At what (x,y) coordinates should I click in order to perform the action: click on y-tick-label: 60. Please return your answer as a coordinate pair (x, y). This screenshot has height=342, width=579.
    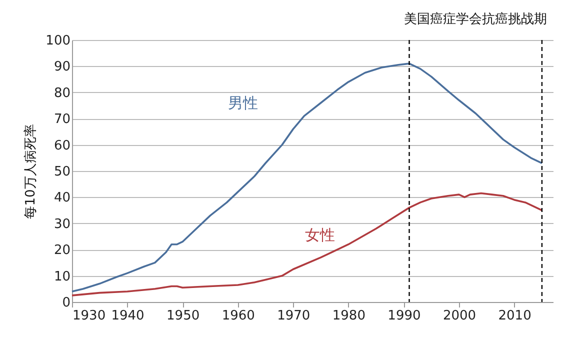
    Looking at the image, I should click on (62, 146).